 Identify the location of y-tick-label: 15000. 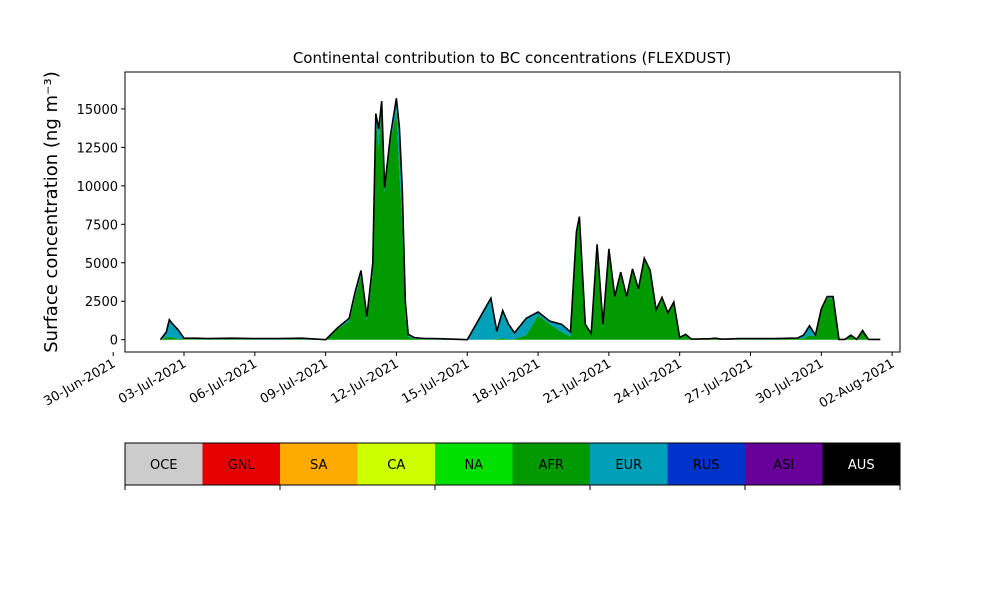
(97, 110).